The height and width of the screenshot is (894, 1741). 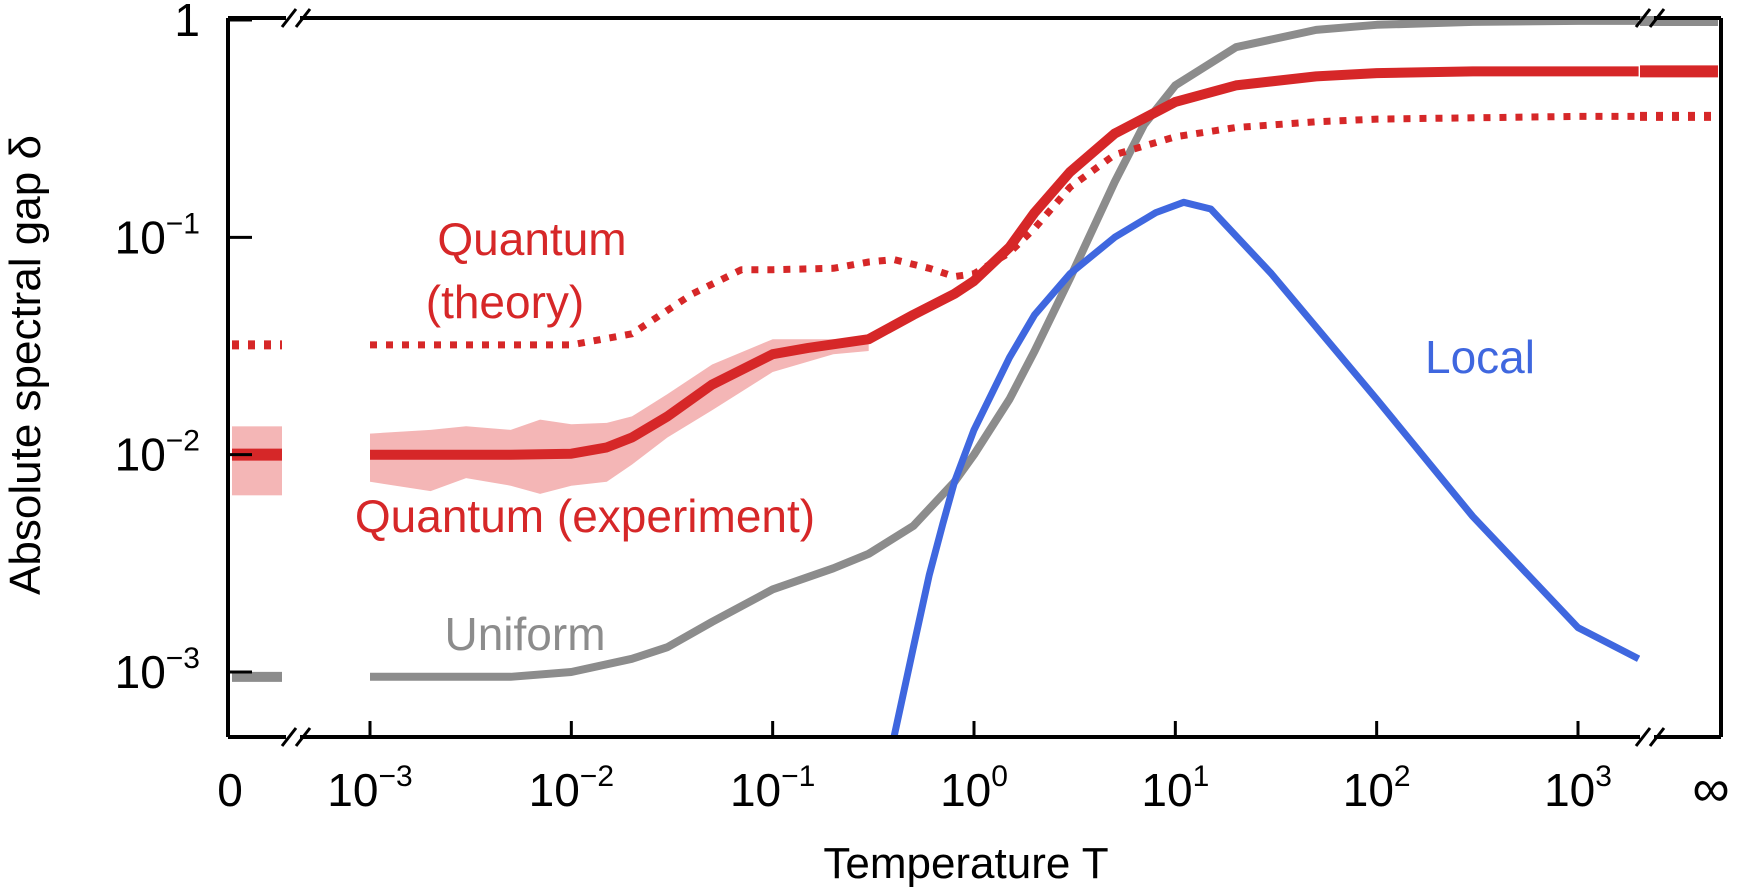 What do you see at coordinates (1480, 357) in the screenshot?
I see `annotation-local: Local` at bounding box center [1480, 357].